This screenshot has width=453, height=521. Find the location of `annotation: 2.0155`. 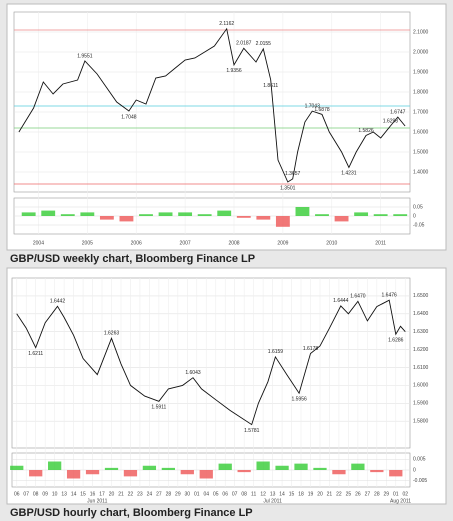

annotation: 2.0155 is located at coordinates (264, 44).